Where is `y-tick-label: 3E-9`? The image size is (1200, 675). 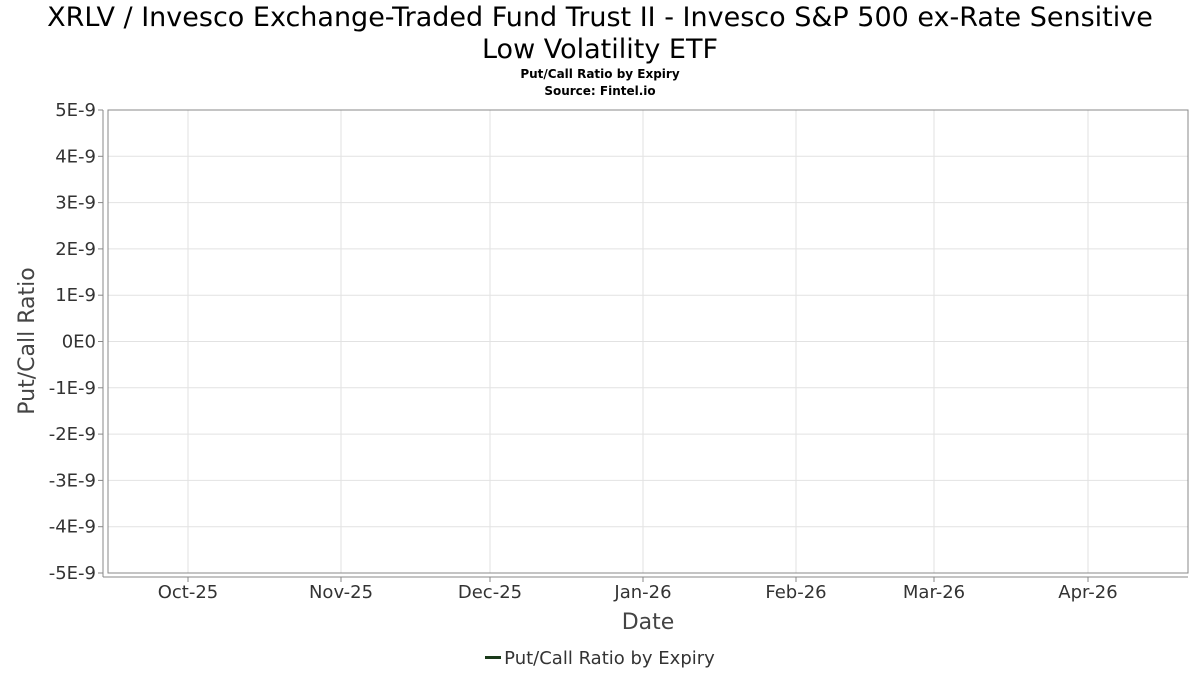
y-tick-label: 3E-9 is located at coordinates (75, 203).